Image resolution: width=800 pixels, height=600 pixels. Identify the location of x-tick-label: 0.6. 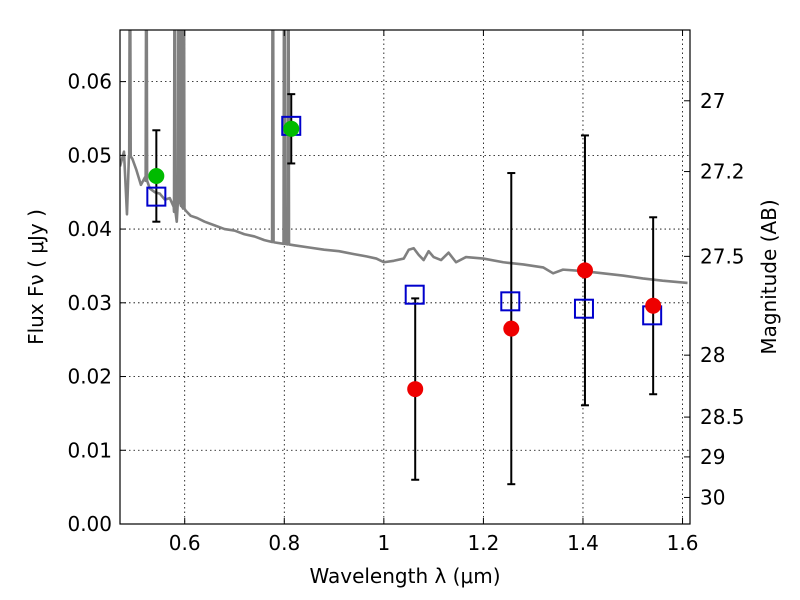
(185, 543).